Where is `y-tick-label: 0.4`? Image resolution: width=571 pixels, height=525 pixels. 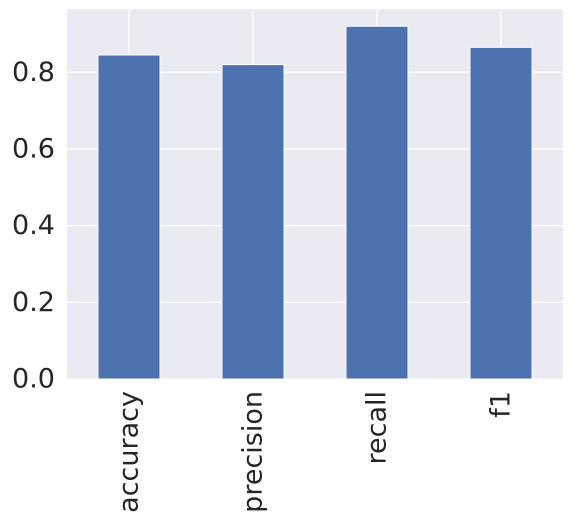
y-tick-label: 0.4 is located at coordinates (33, 225).